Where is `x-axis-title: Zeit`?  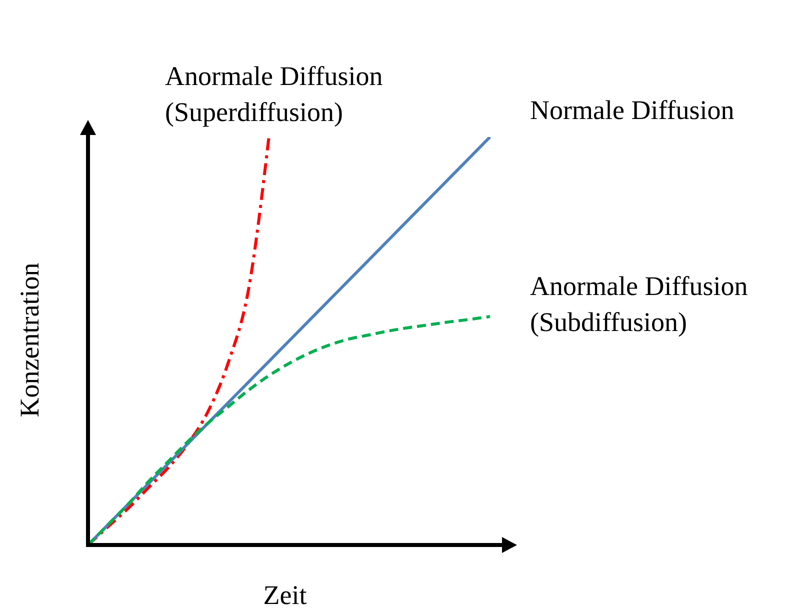 x-axis-title: Zeit is located at coordinates (285, 595).